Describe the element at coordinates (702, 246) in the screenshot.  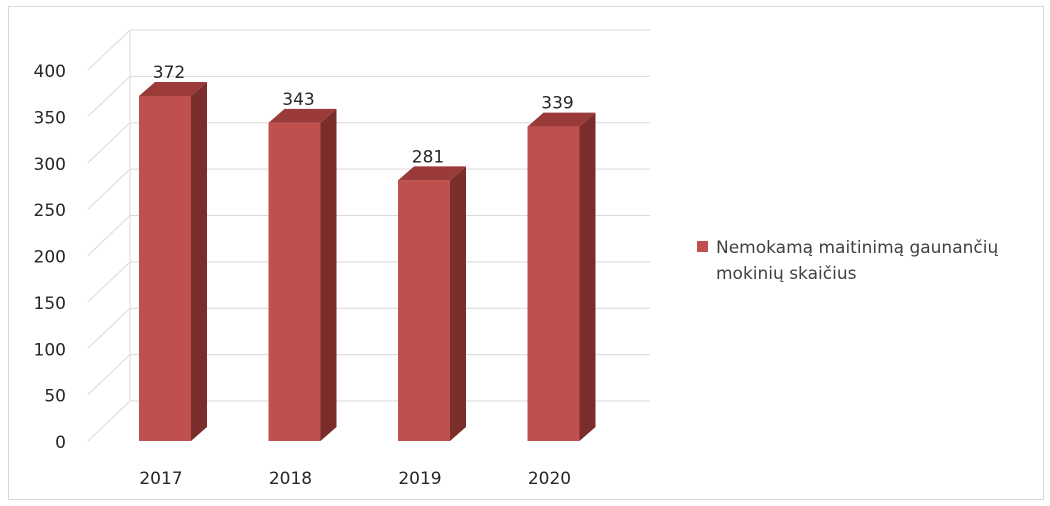
I see `legend-swatch` at that location.